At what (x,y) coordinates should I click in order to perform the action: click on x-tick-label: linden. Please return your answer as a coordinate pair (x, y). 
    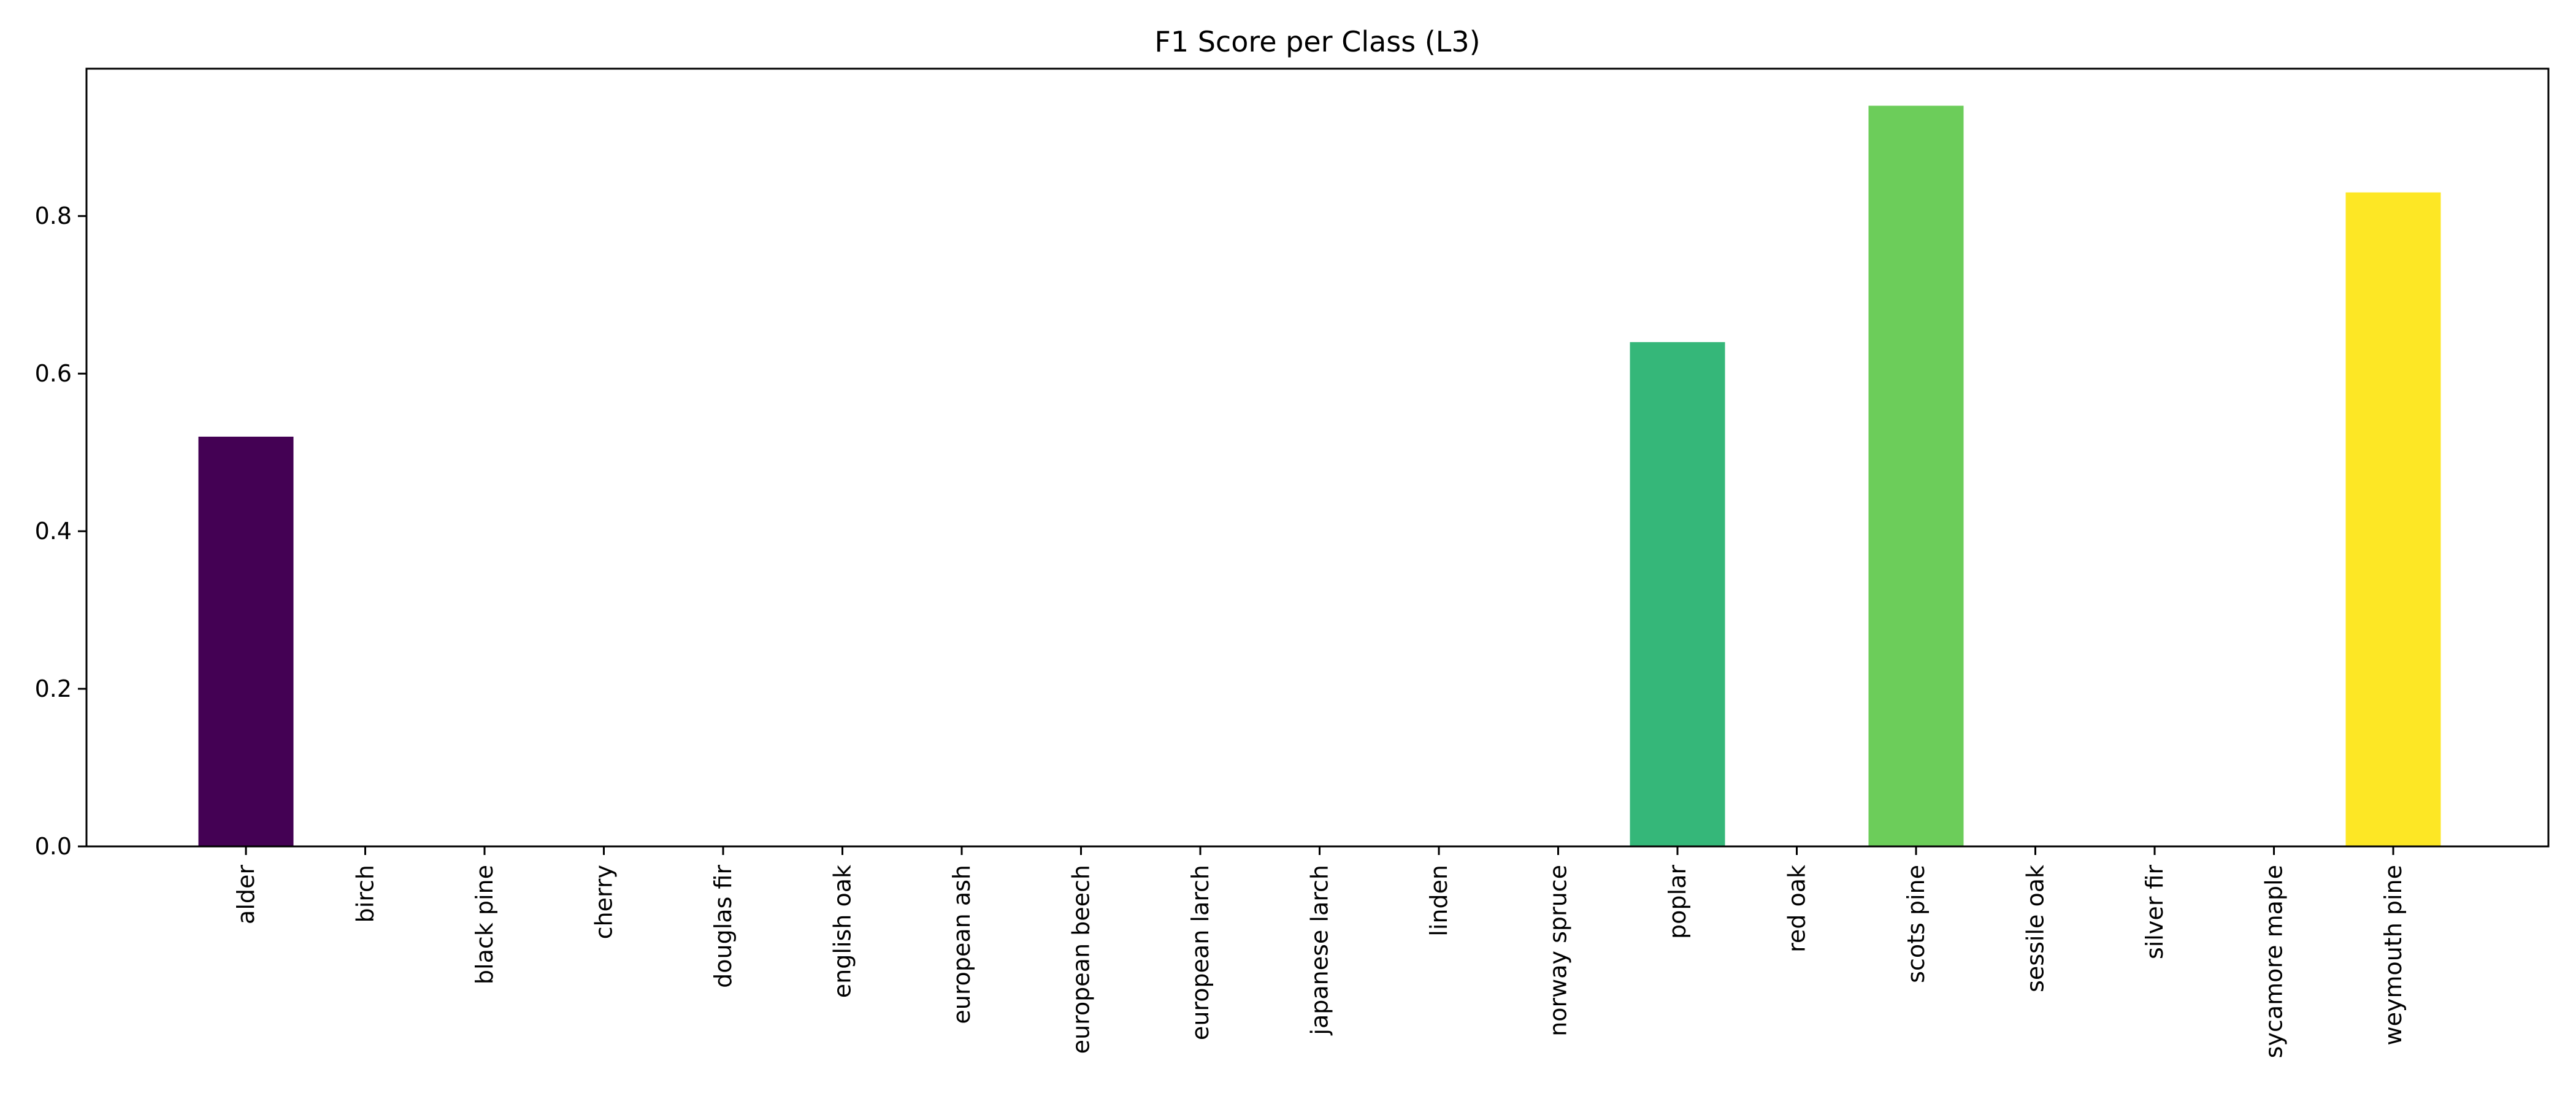
    Looking at the image, I should click on (1438, 901).